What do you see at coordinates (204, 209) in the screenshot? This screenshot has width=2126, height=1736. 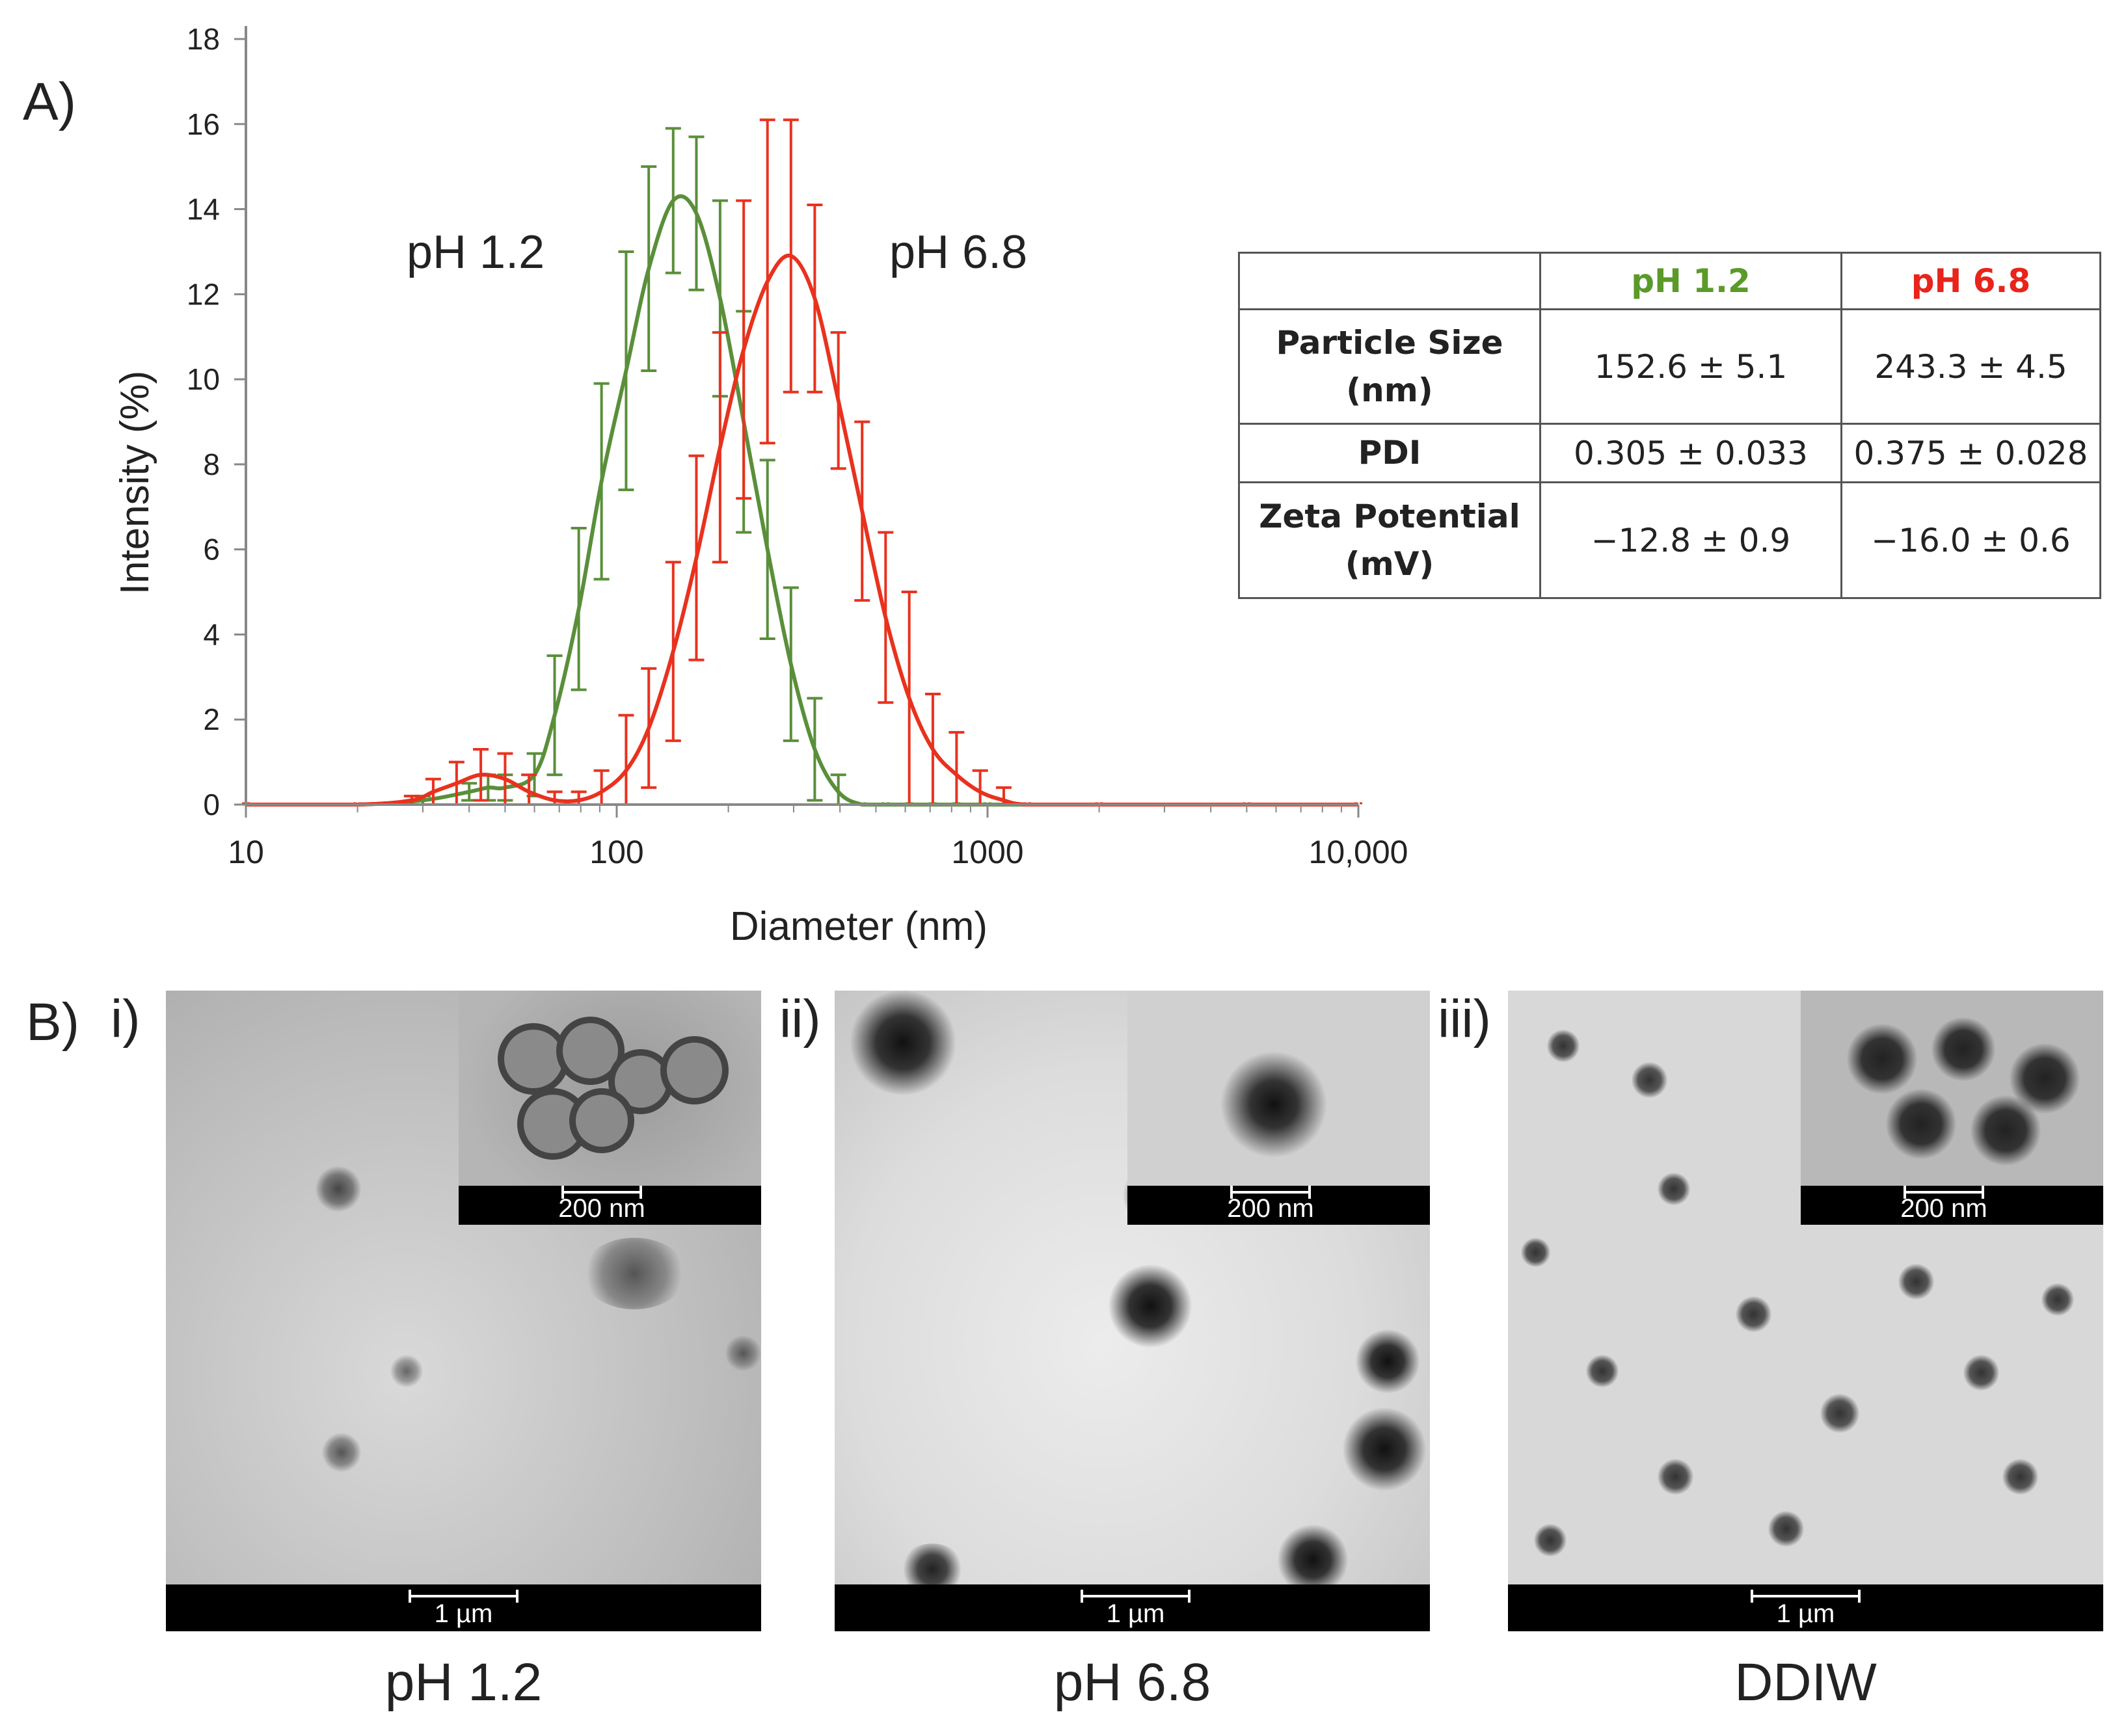 I see `y-tick-label: 14` at bounding box center [204, 209].